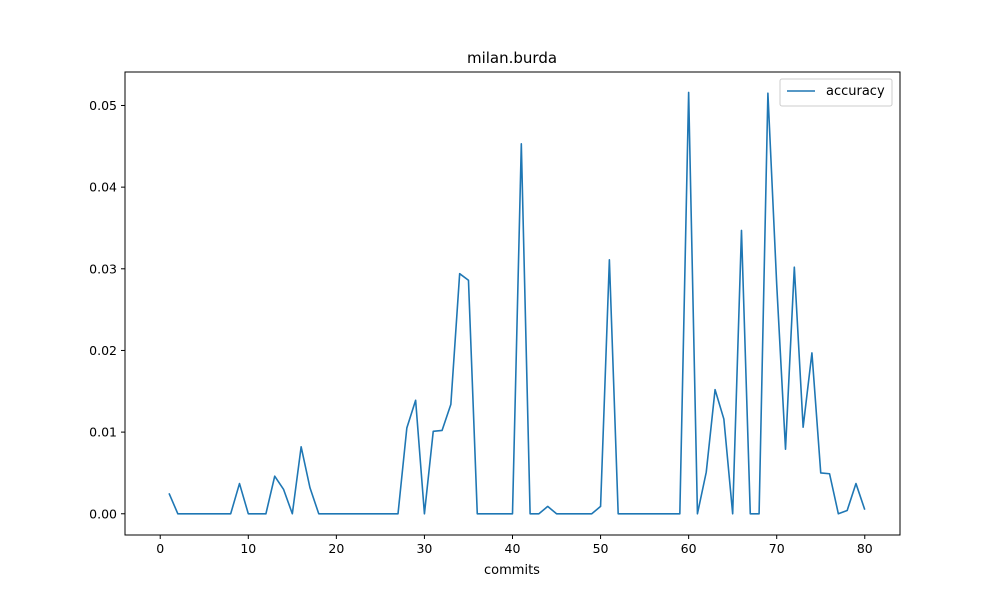  I want to click on x-tick-label: 80, so click(865, 548).